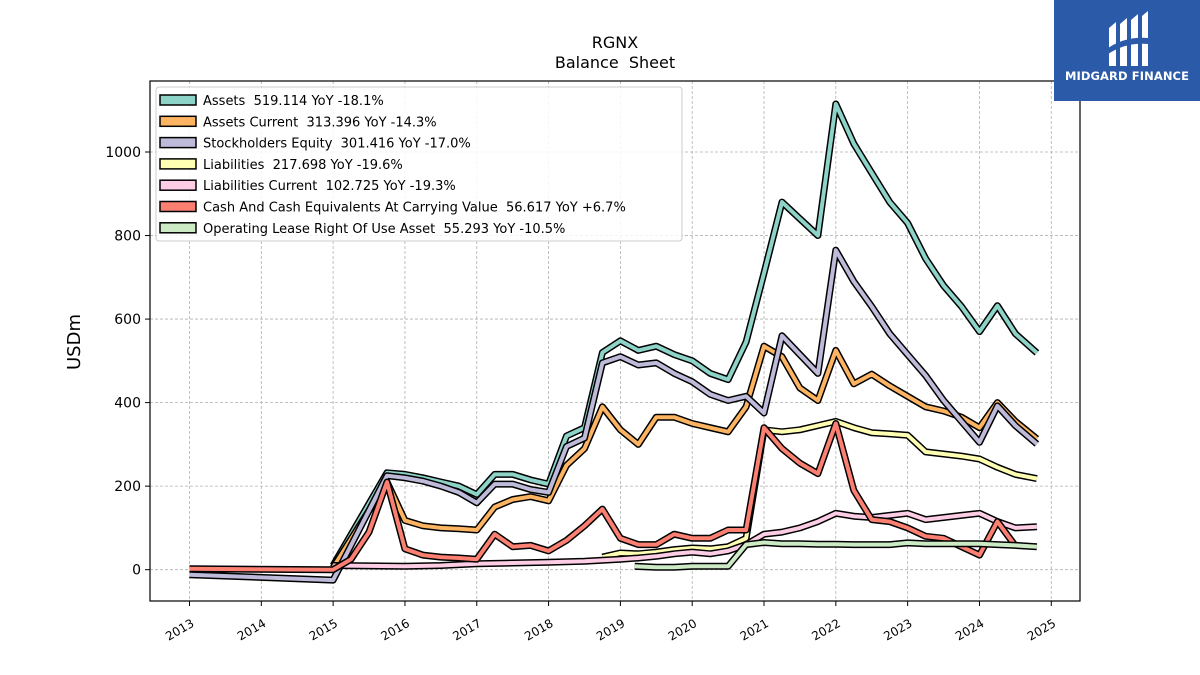 This screenshot has width=1200, height=675. What do you see at coordinates (123, 153) in the screenshot?
I see `y-tick-label: 1000` at bounding box center [123, 153].